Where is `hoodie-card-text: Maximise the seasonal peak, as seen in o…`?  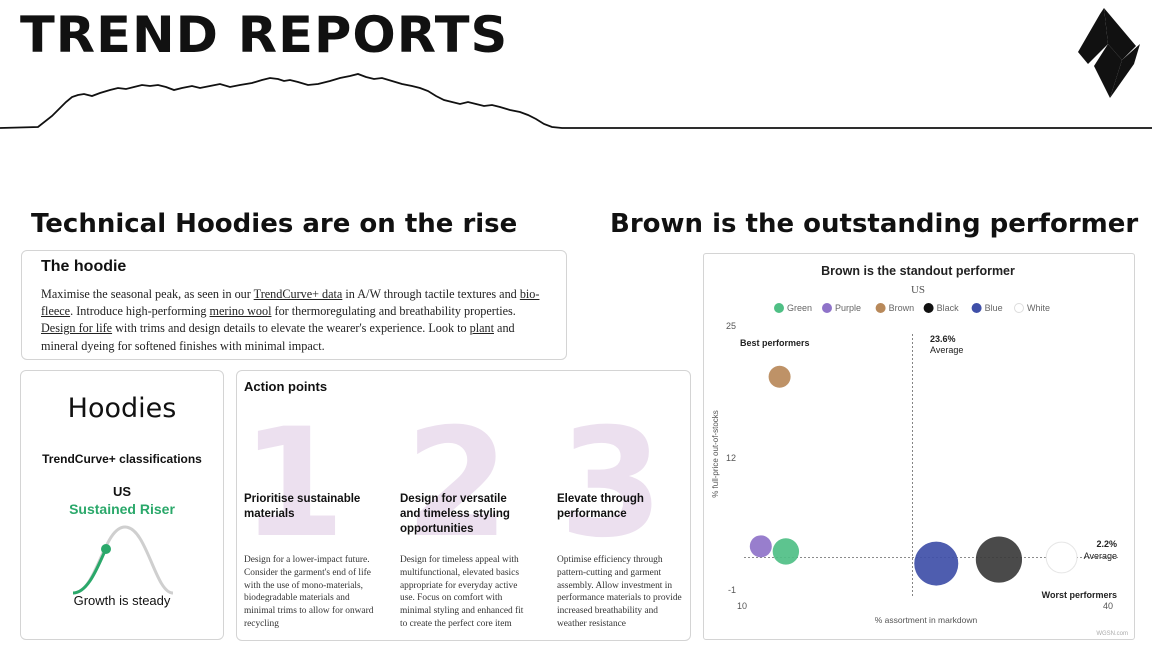
hoodie-card-text: Maximise the seasonal peak, as seen in o… is located at coordinates (290, 320).